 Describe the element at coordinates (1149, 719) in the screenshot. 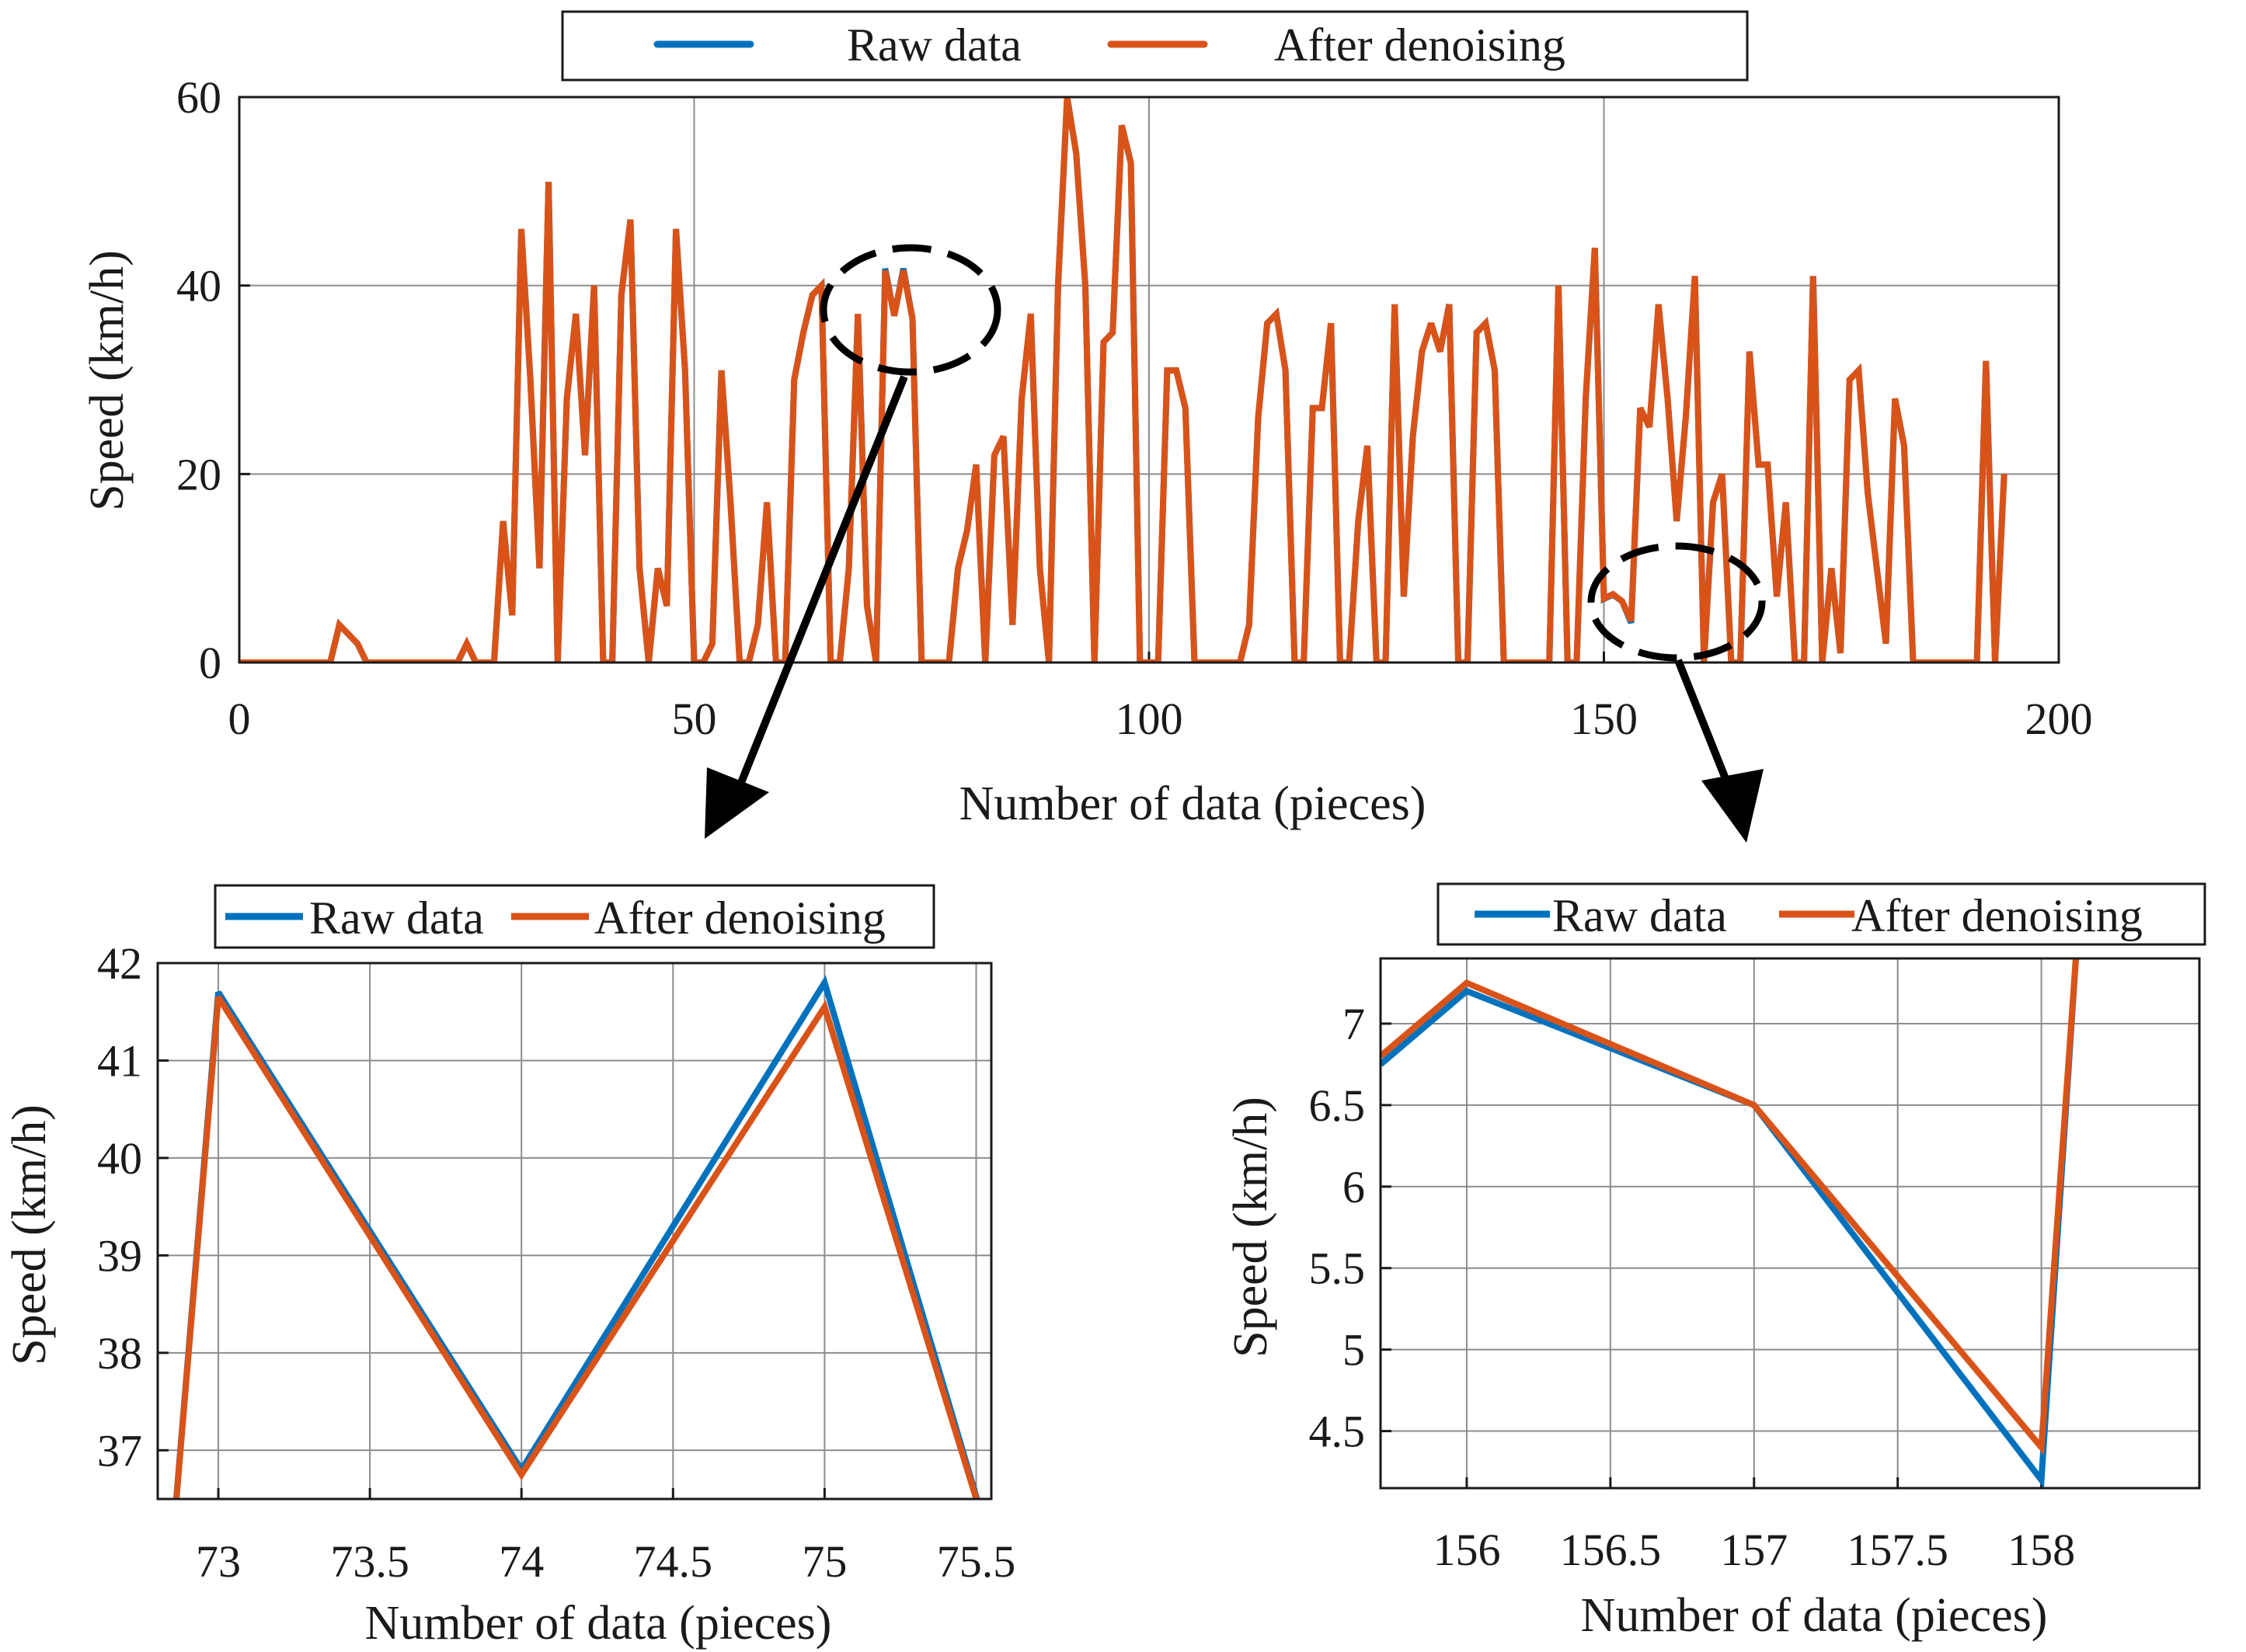

I see `x-tick-label: 100` at that location.